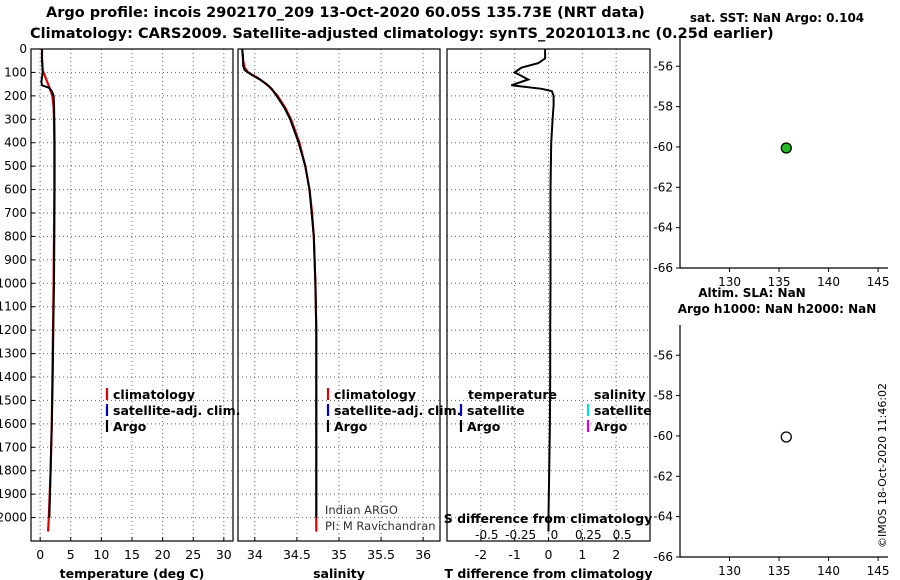  I want to click on sst_map-ytick-label: -64, so click(663, 228).